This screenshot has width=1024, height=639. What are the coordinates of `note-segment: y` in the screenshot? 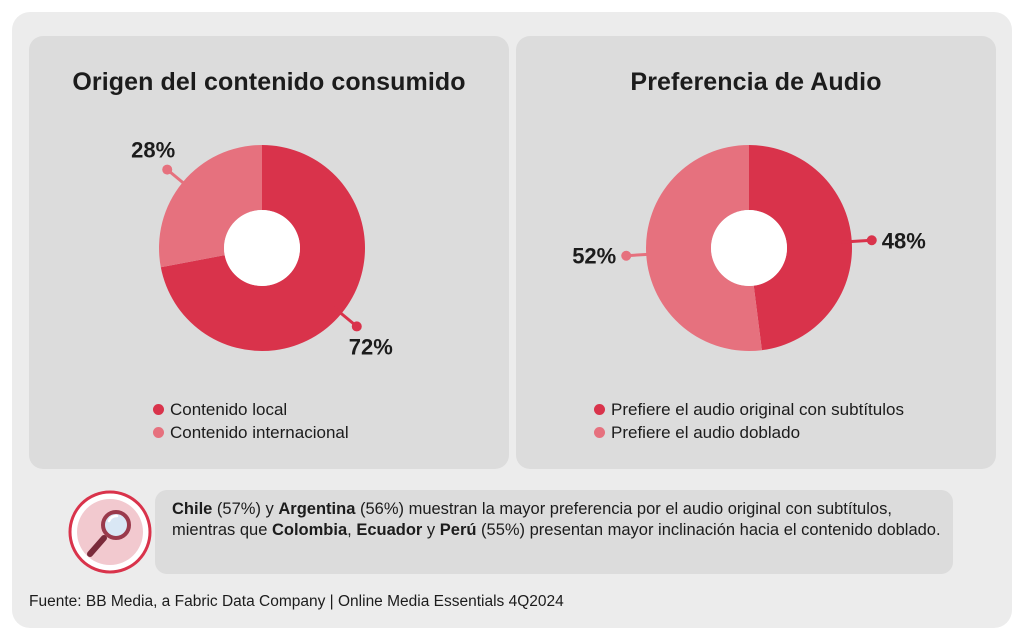 It's located at (431, 530).